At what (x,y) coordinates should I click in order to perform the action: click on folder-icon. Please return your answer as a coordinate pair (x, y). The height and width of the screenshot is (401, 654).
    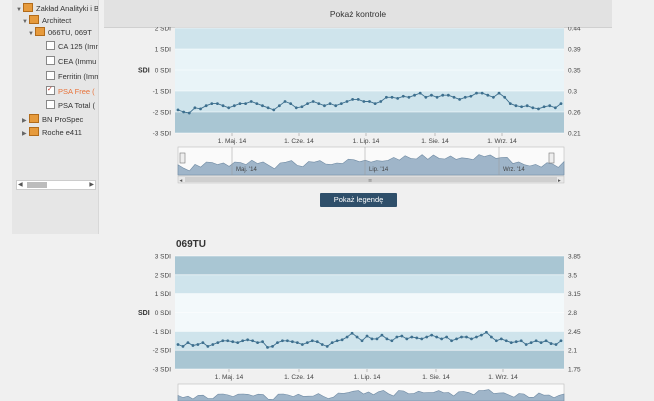
    Looking at the image, I should click on (34, 131).